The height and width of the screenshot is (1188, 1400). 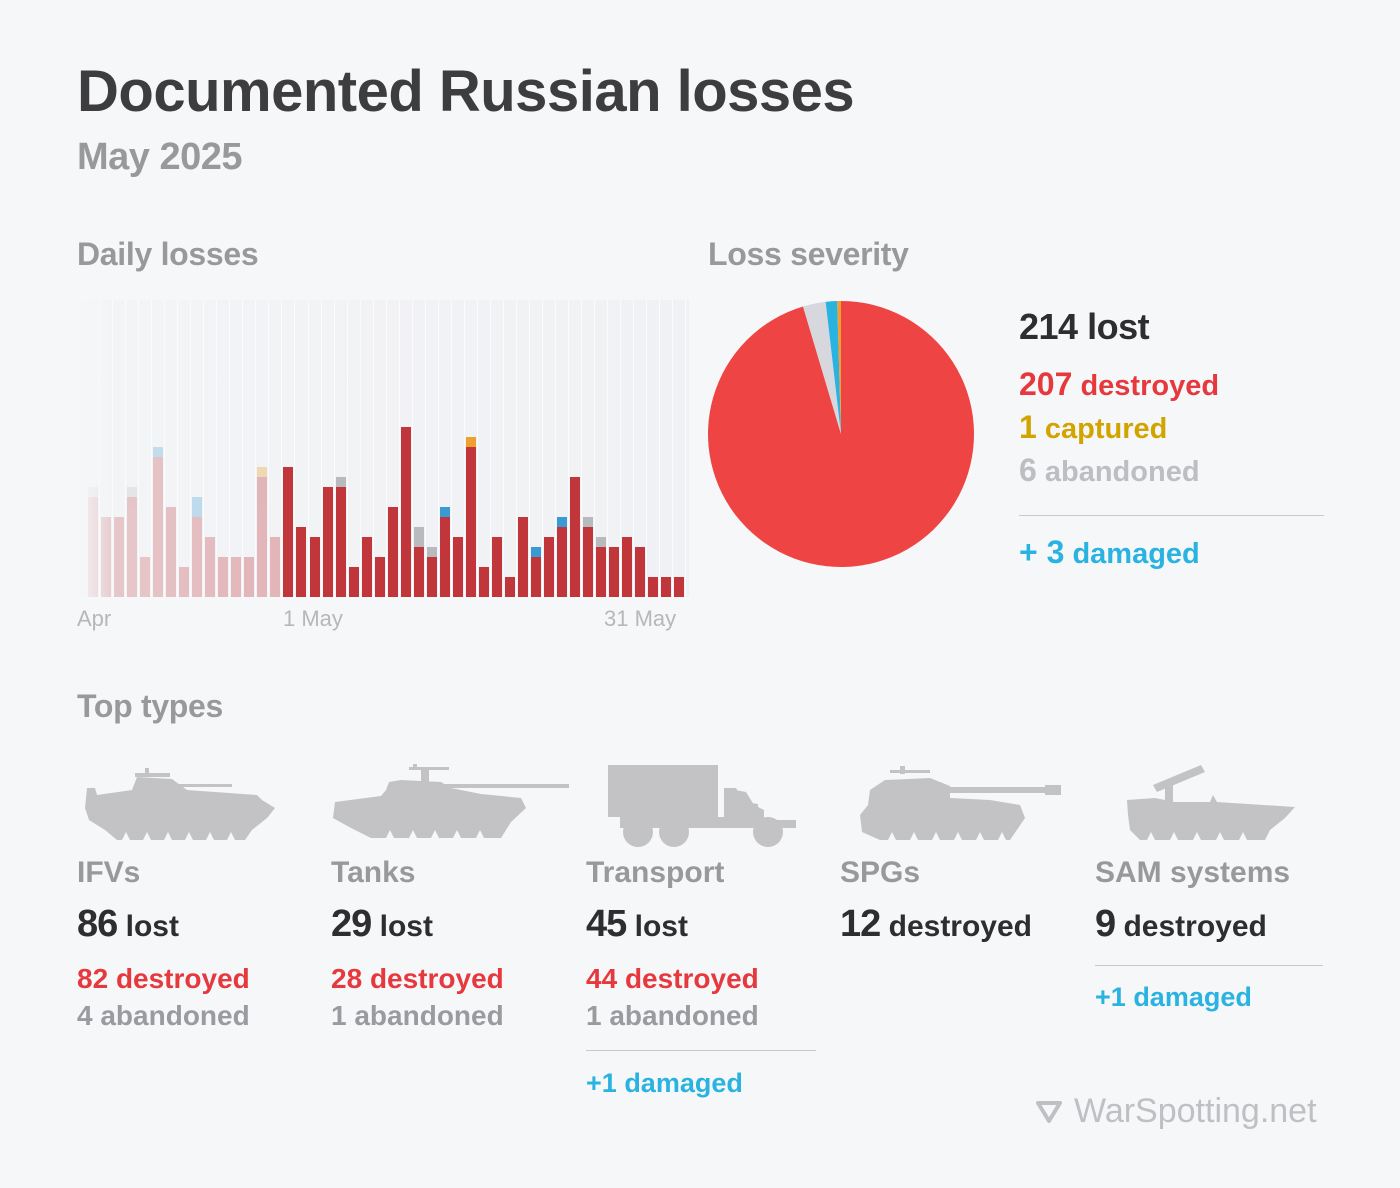 I want to click on type-destroyed: 44 destroyed, so click(x=672, y=979).